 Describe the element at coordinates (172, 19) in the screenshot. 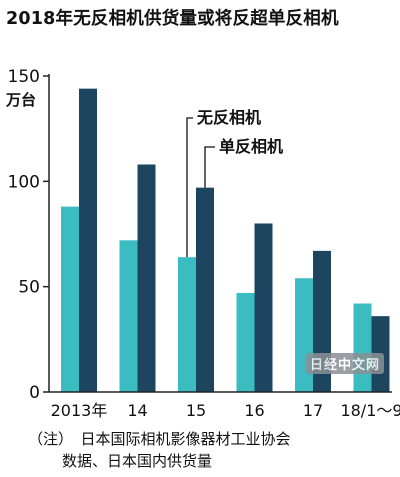

I see `chart-title: 2018年无反相机供货量或将反超单反相机` at that location.